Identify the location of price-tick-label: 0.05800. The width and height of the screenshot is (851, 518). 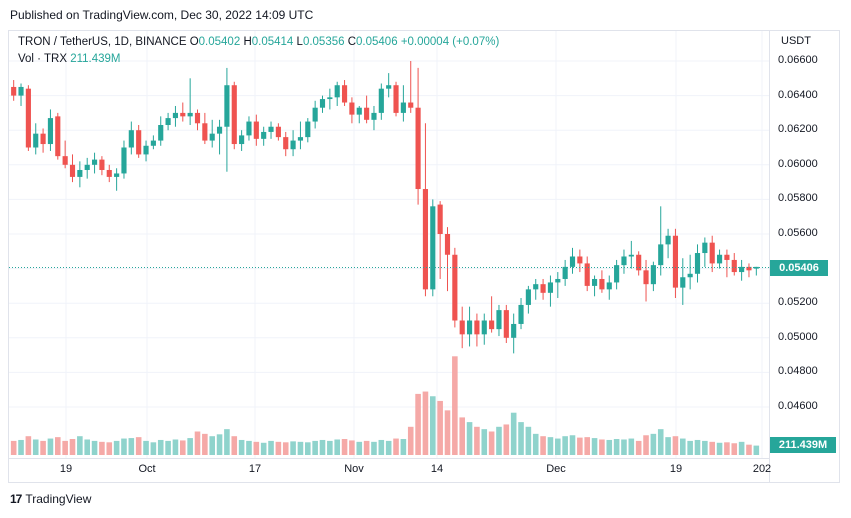
(798, 198).